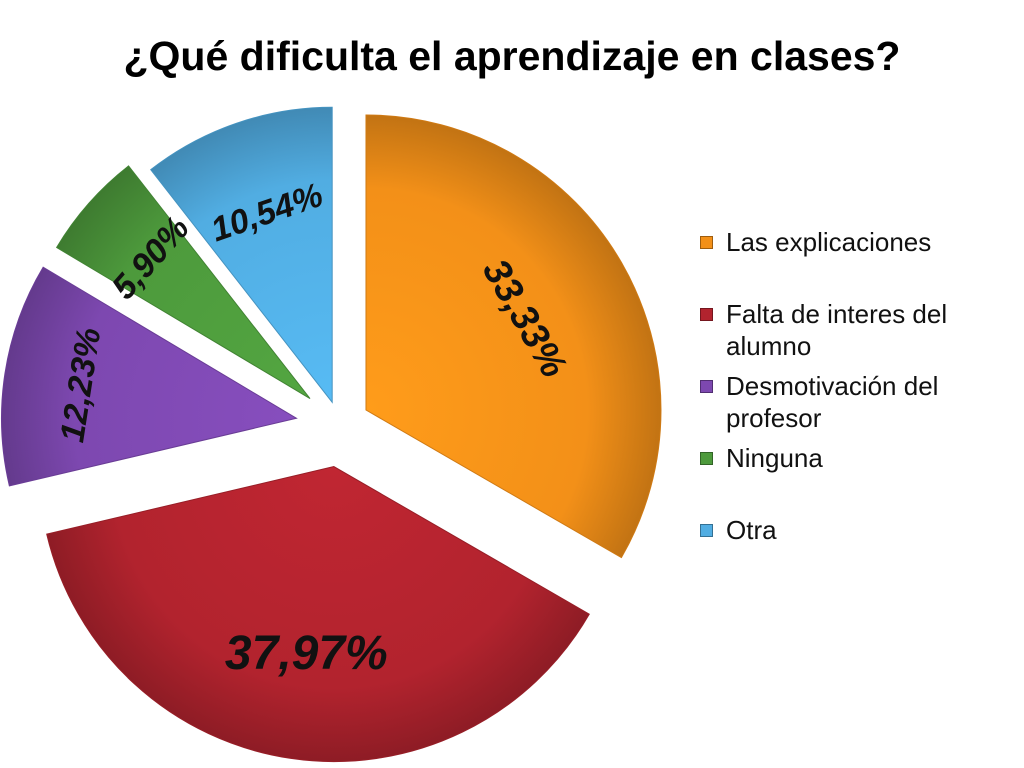 This screenshot has width=1024, height=768. I want to click on pie-slice-otra, so click(241, 255).